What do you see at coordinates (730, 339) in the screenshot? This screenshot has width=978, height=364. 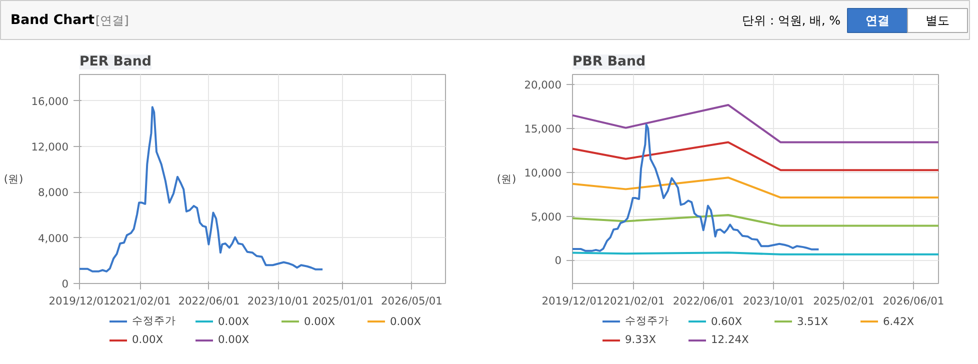 I see `legend-label: 12.24X` at bounding box center [730, 339].